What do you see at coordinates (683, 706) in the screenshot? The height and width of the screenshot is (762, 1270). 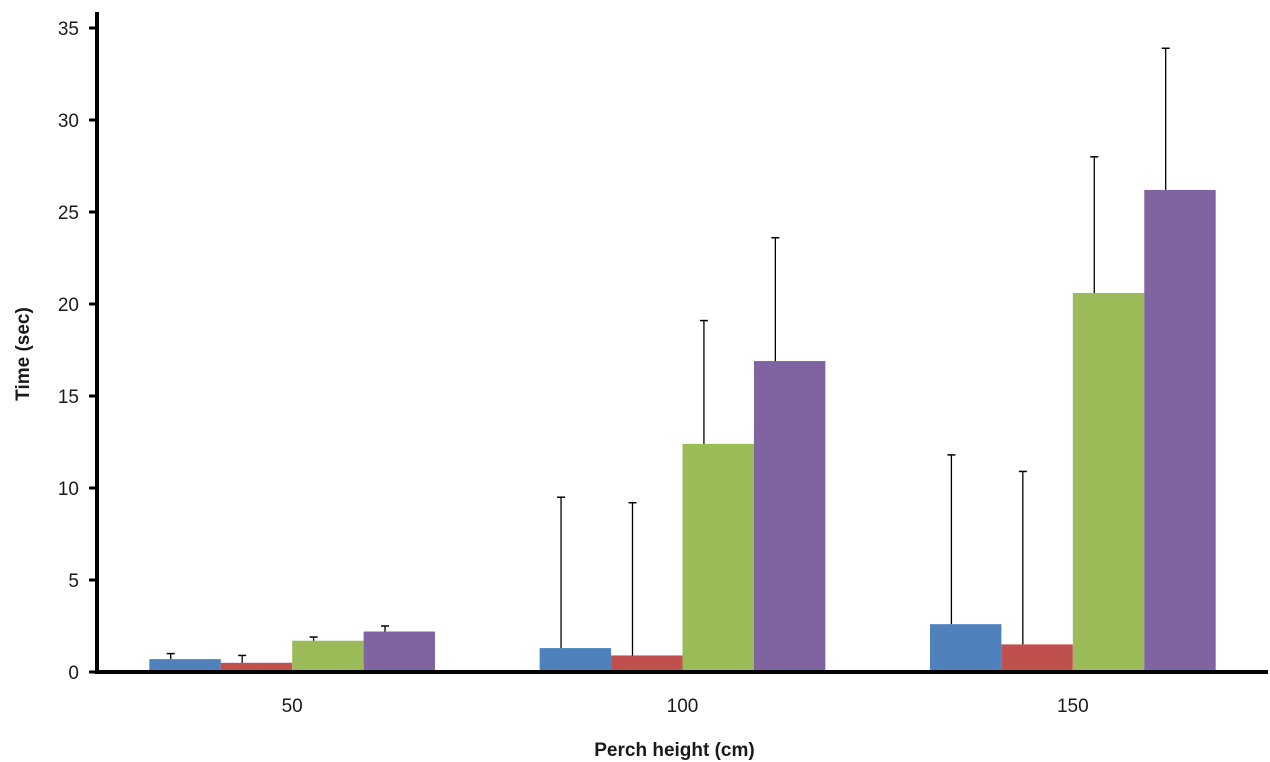 I see `x-tick-label: 100` at bounding box center [683, 706].